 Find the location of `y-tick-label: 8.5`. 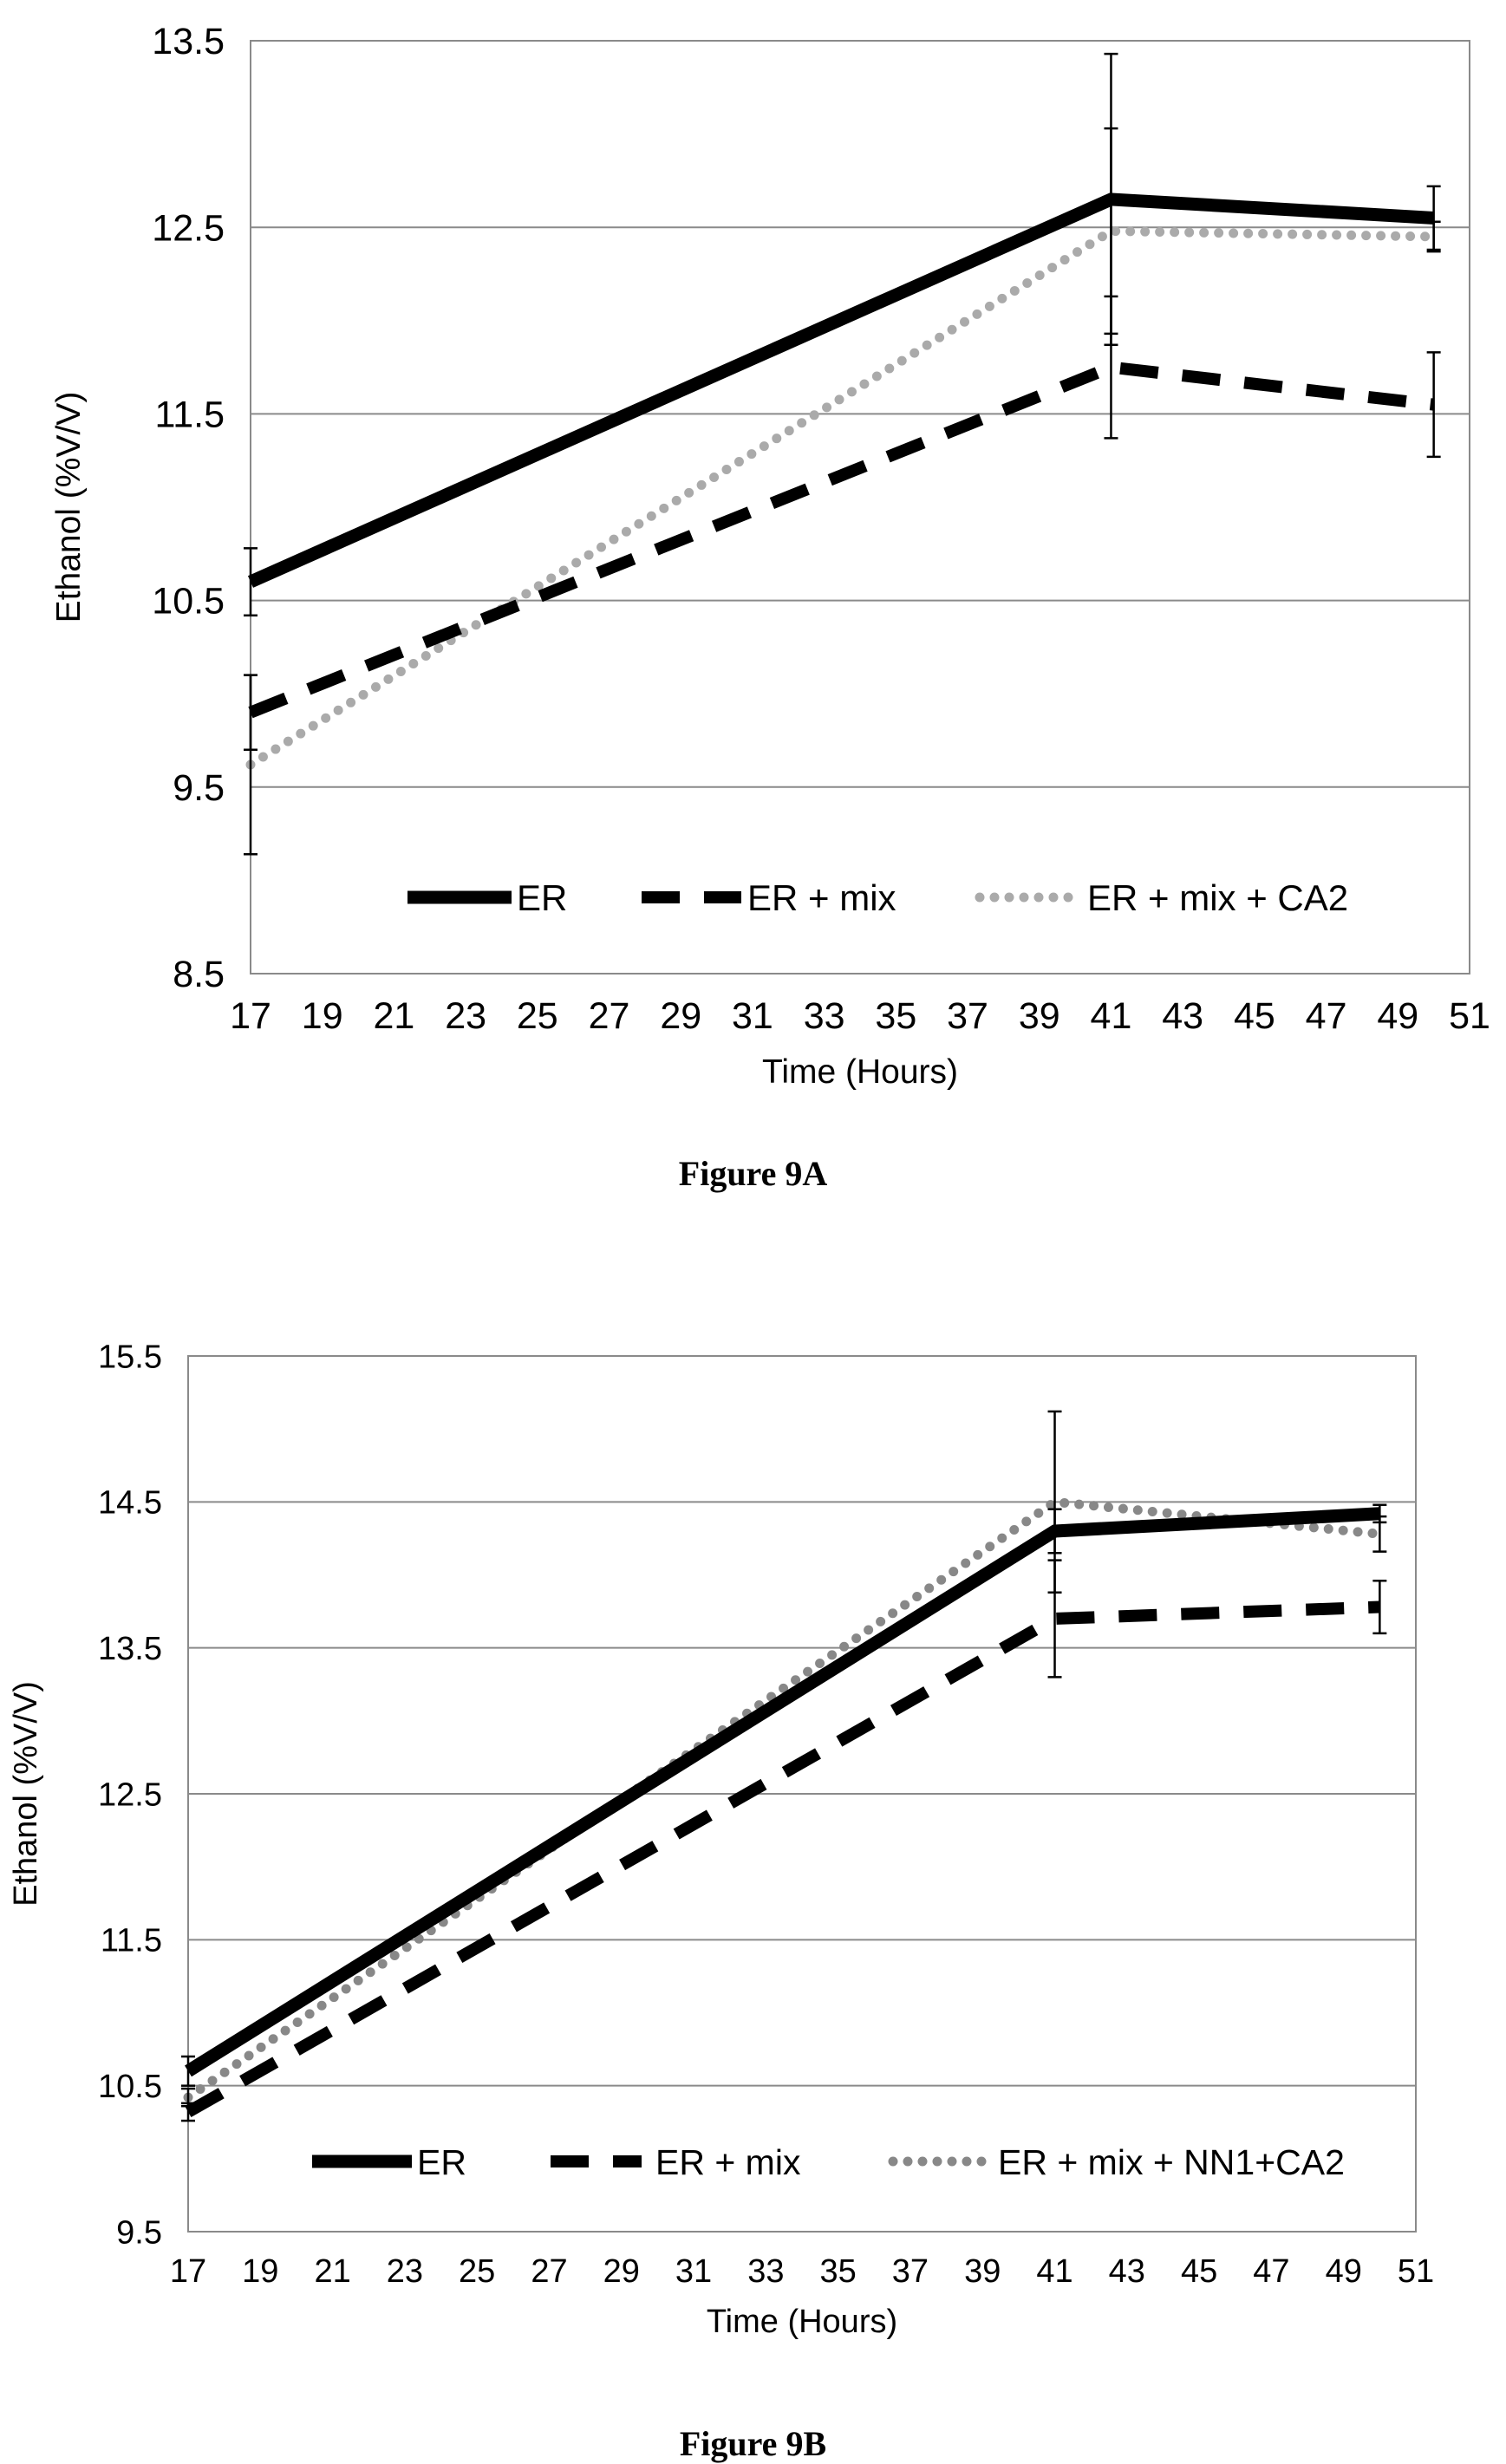

y-tick-label: 8.5 is located at coordinates (199, 974).